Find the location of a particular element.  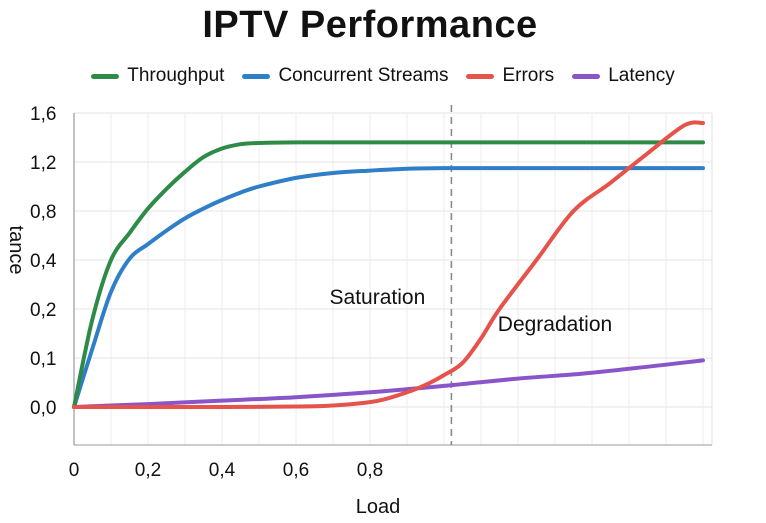

y-tick-label: 1,6 is located at coordinates (43, 114).